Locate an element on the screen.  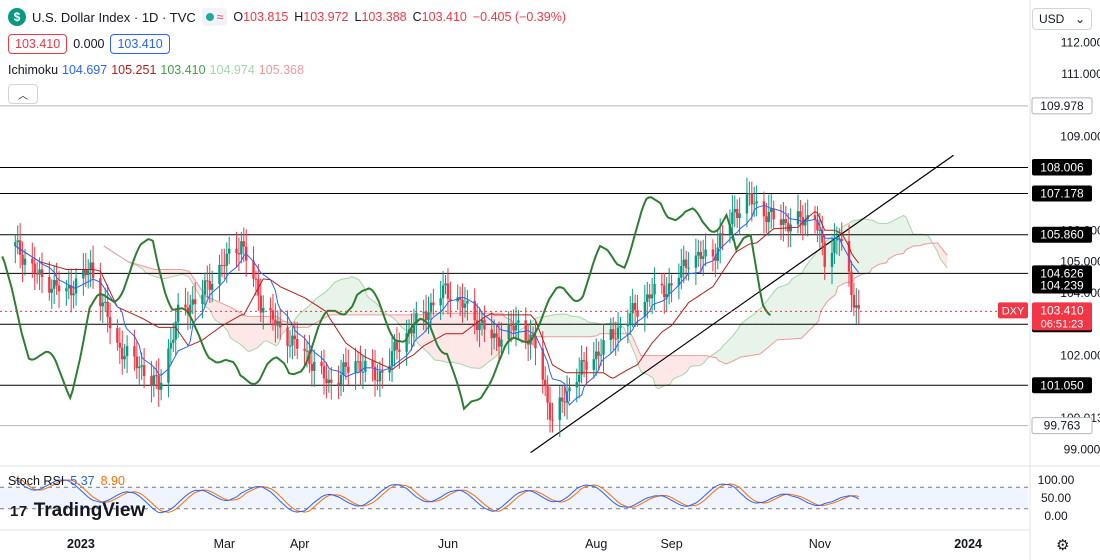
stoch-rsi-k: 5.37 is located at coordinates (82, 481).